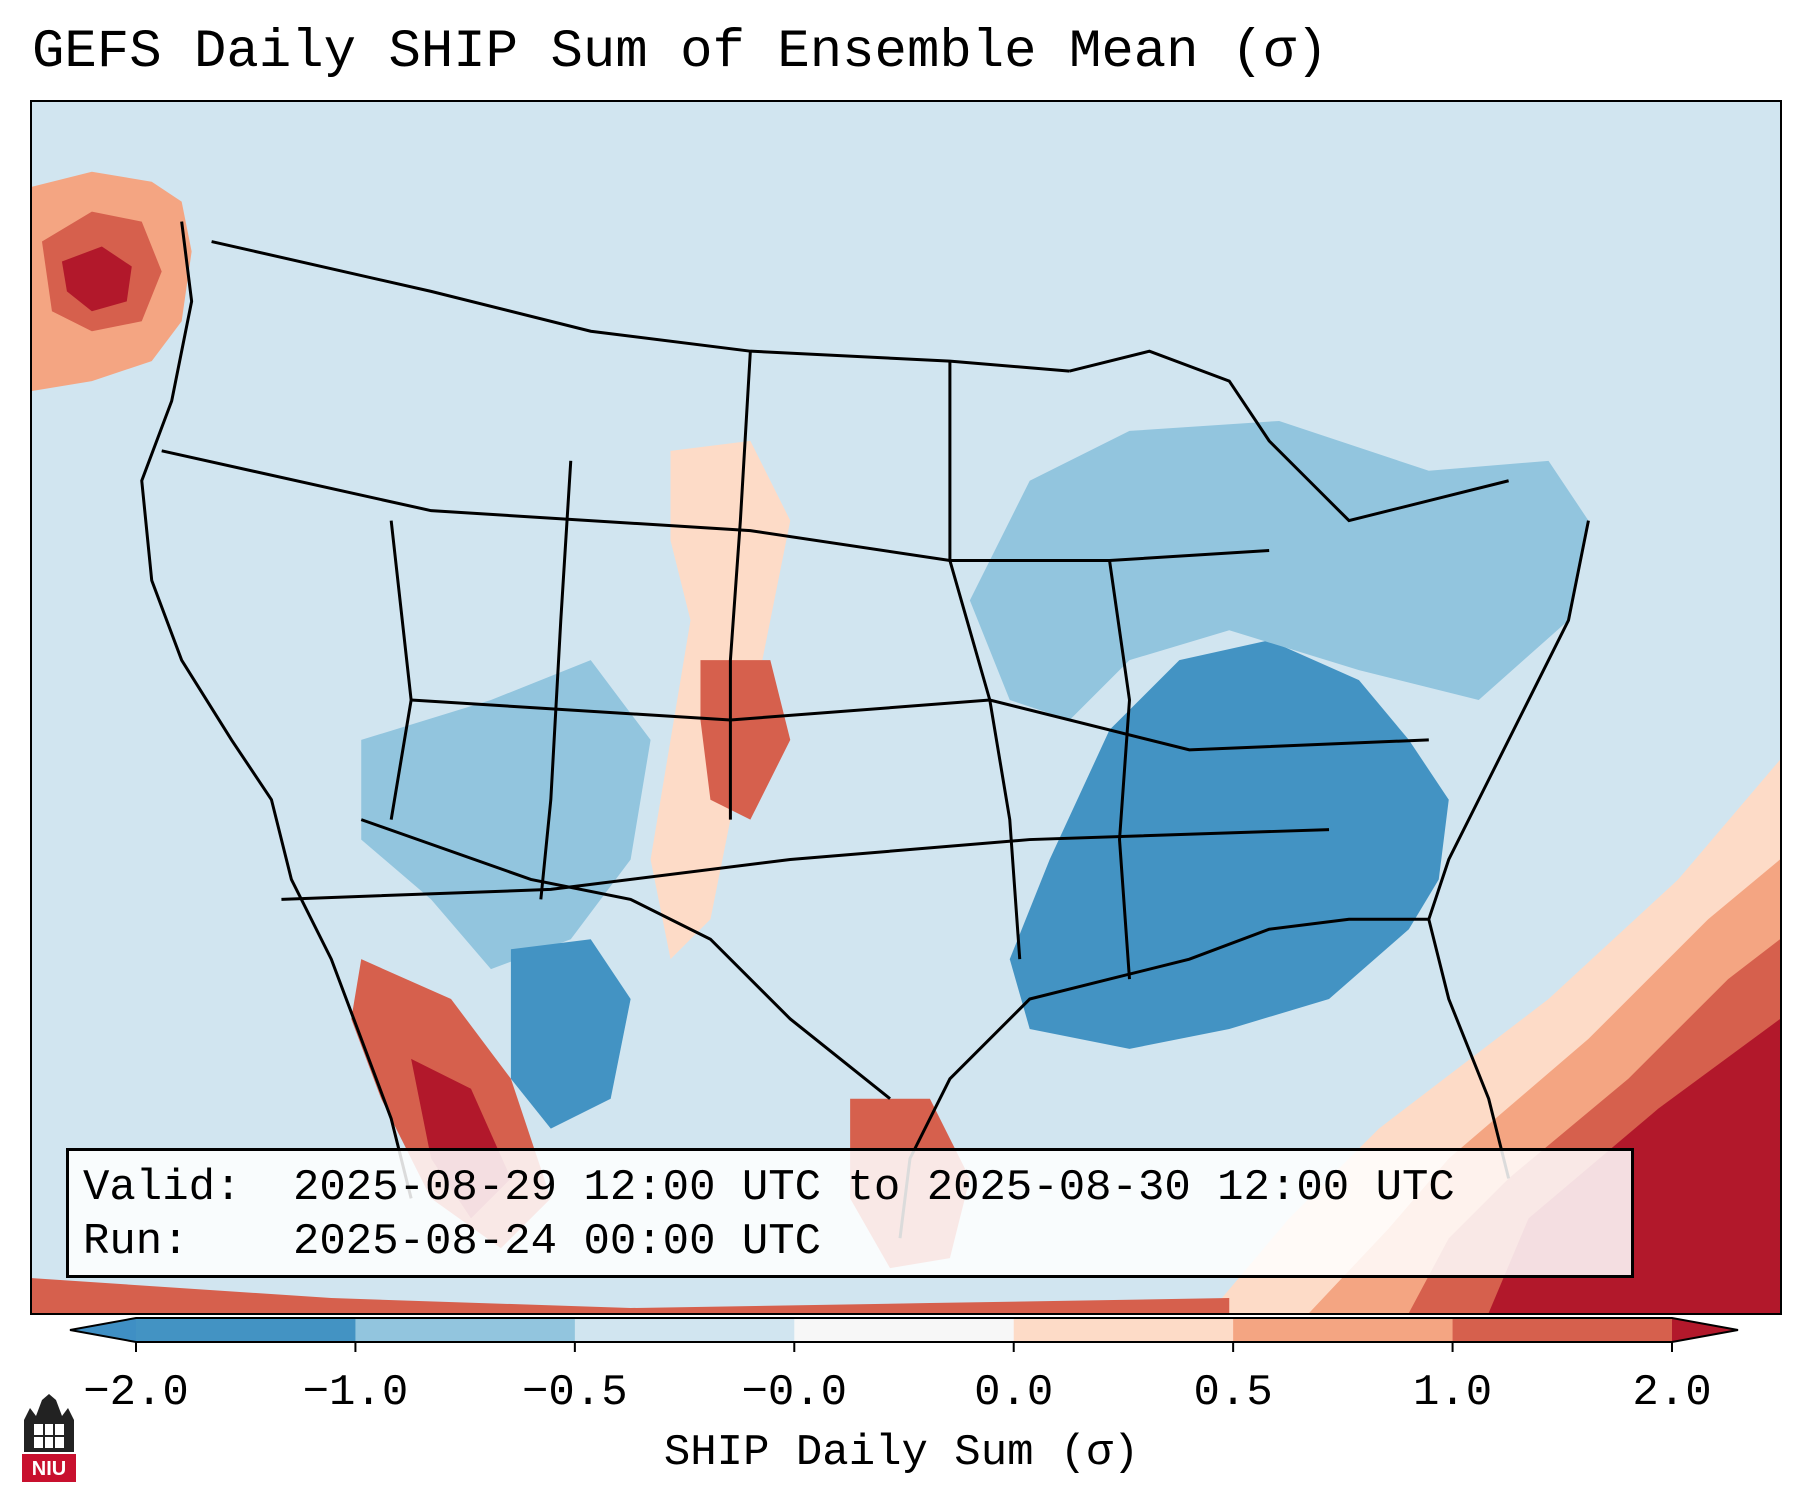 The width and height of the screenshot is (1803, 1506). Describe the element at coordinates (1279, 570) in the screenshot. I see `field-moderate-midwest` at that location.